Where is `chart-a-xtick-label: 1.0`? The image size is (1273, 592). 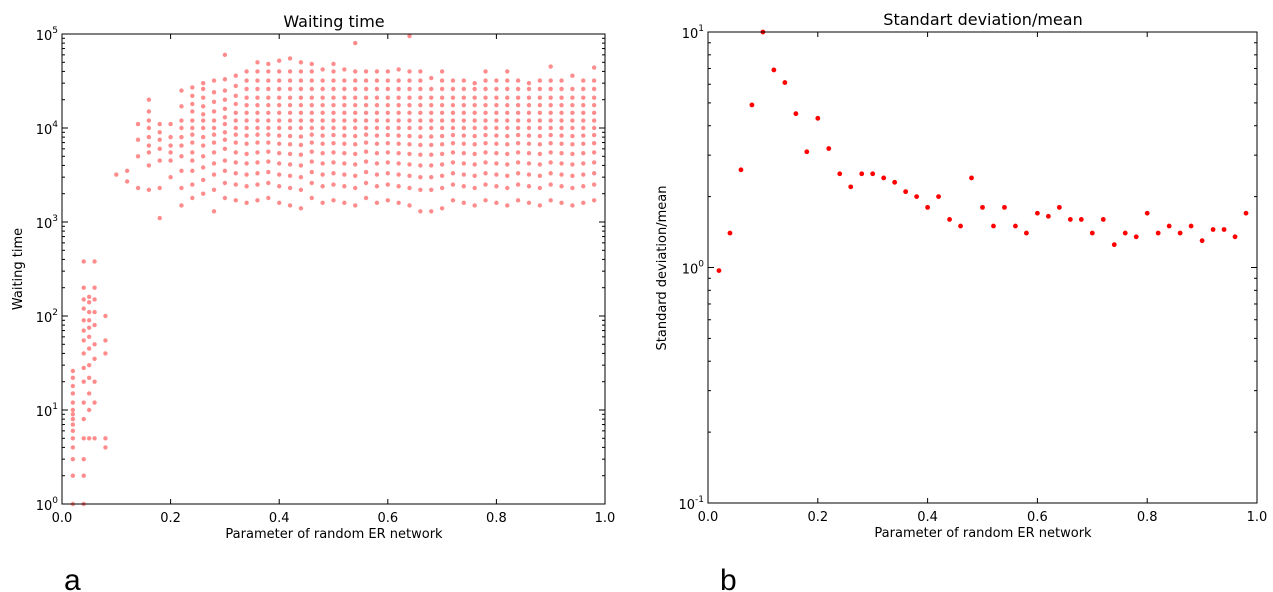
chart-a-xtick-label: 1.0 is located at coordinates (605, 518).